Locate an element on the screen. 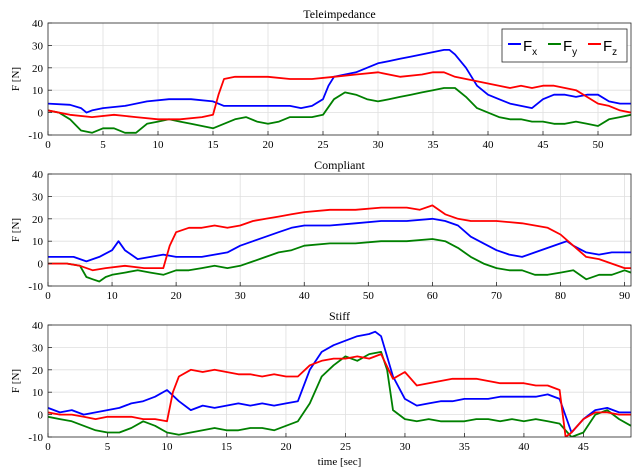 The image size is (644, 471). legend-label-fy: Fy is located at coordinates (570, 48).